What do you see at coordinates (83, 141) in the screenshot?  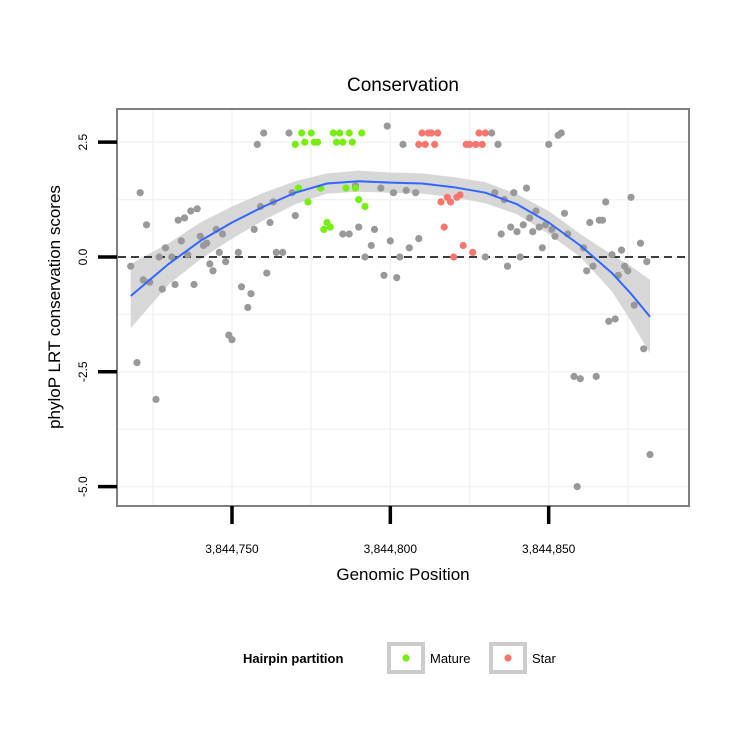 I see `y-tick-label: 2.5` at bounding box center [83, 141].